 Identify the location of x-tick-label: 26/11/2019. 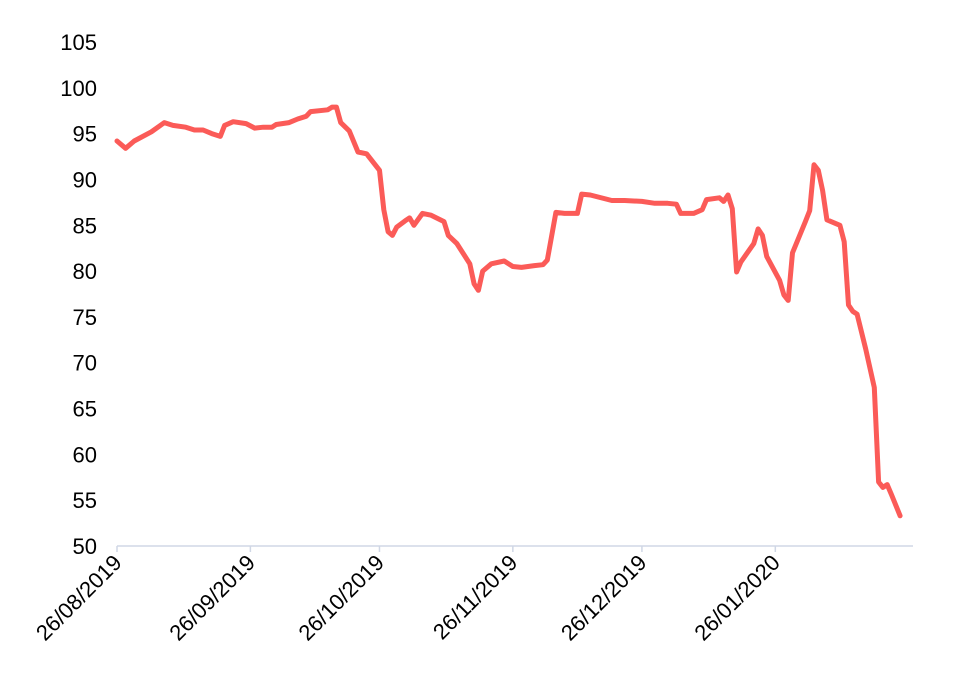
(475, 597).